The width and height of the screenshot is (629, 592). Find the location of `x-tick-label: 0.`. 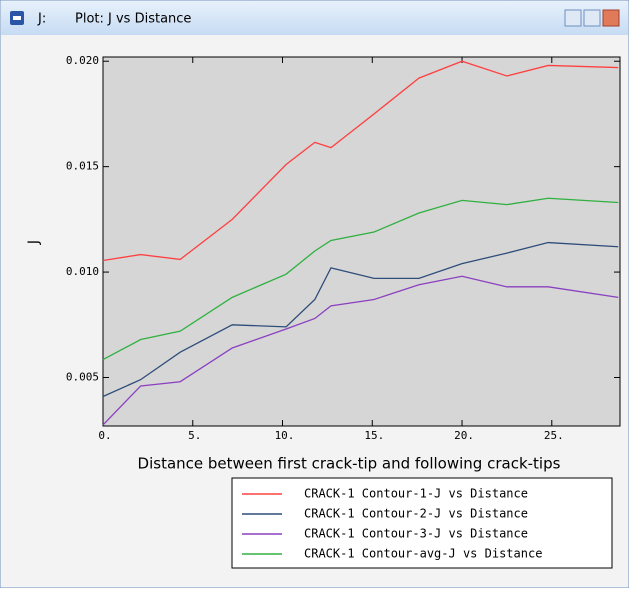

x-tick-label: 0. is located at coordinates (104, 435).